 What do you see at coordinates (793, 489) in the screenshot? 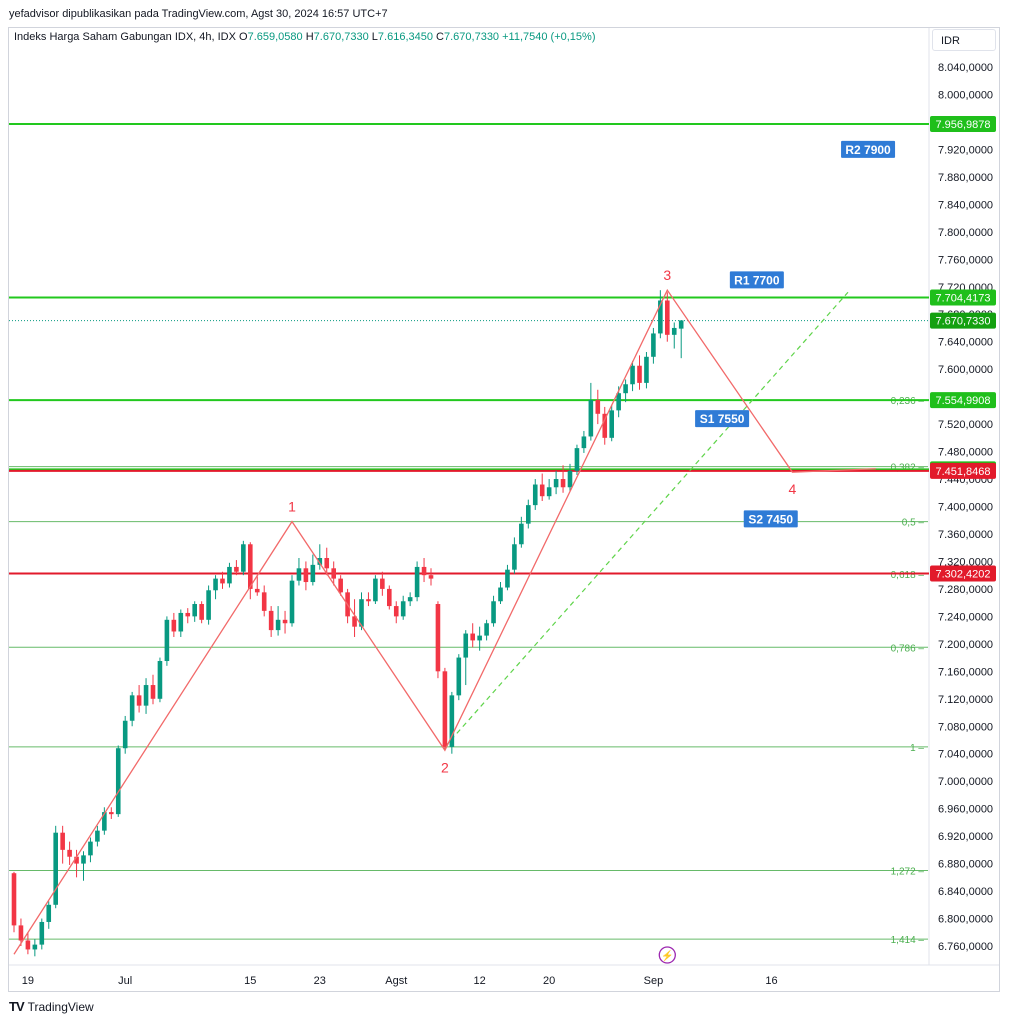
I see `wave-label: 4` at bounding box center [793, 489].